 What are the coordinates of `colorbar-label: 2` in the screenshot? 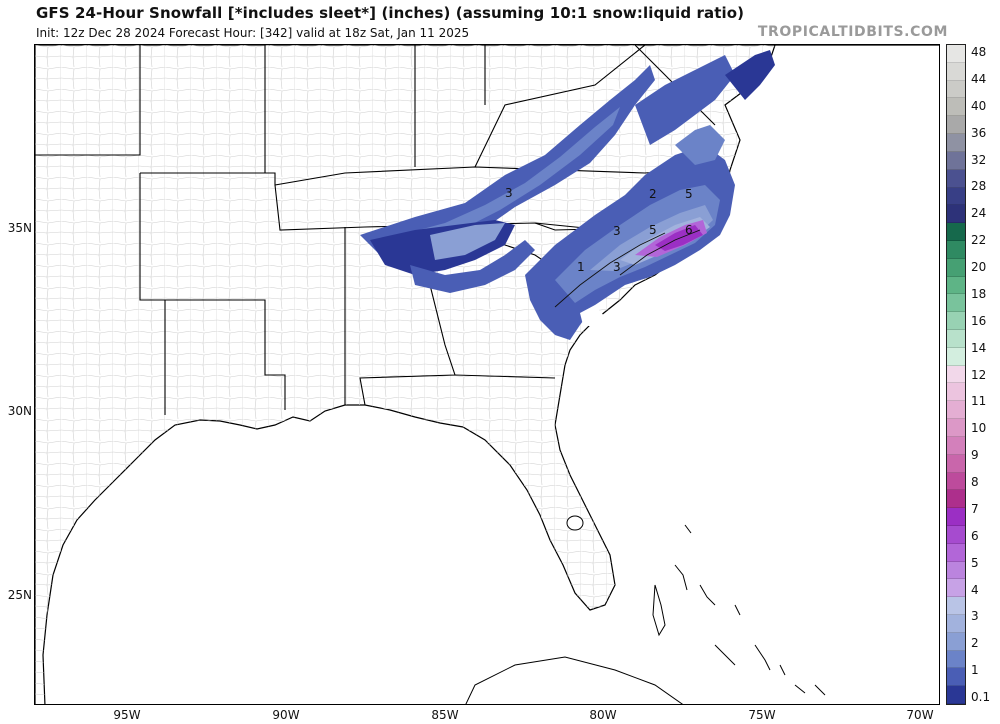 It's located at (975, 643).